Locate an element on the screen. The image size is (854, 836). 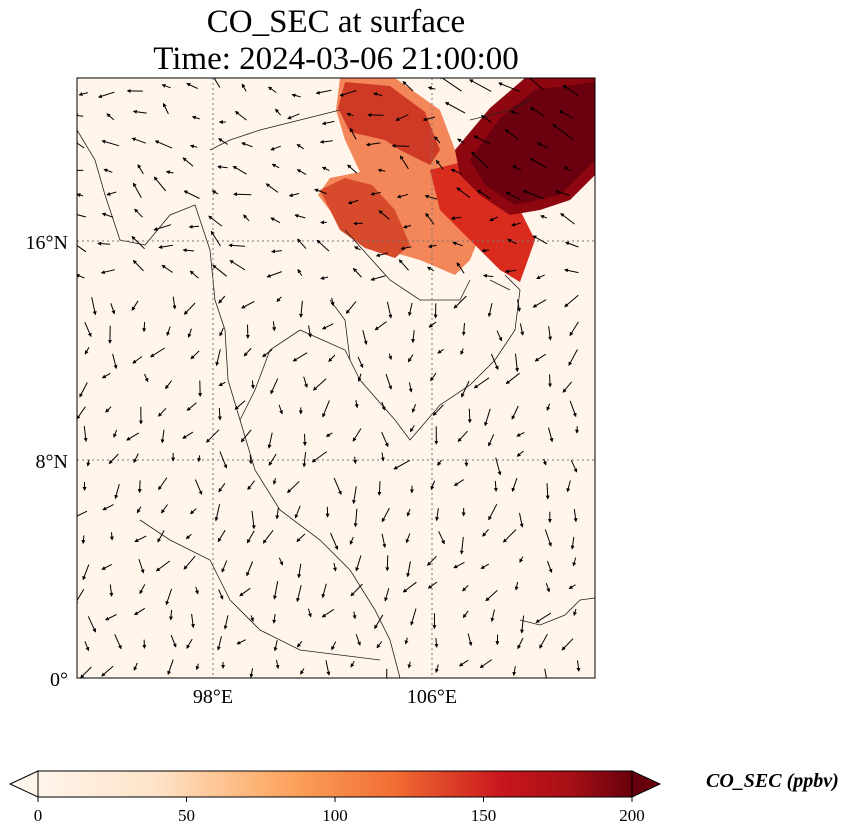
lon-tick-106e: 106°E is located at coordinates (432, 697).